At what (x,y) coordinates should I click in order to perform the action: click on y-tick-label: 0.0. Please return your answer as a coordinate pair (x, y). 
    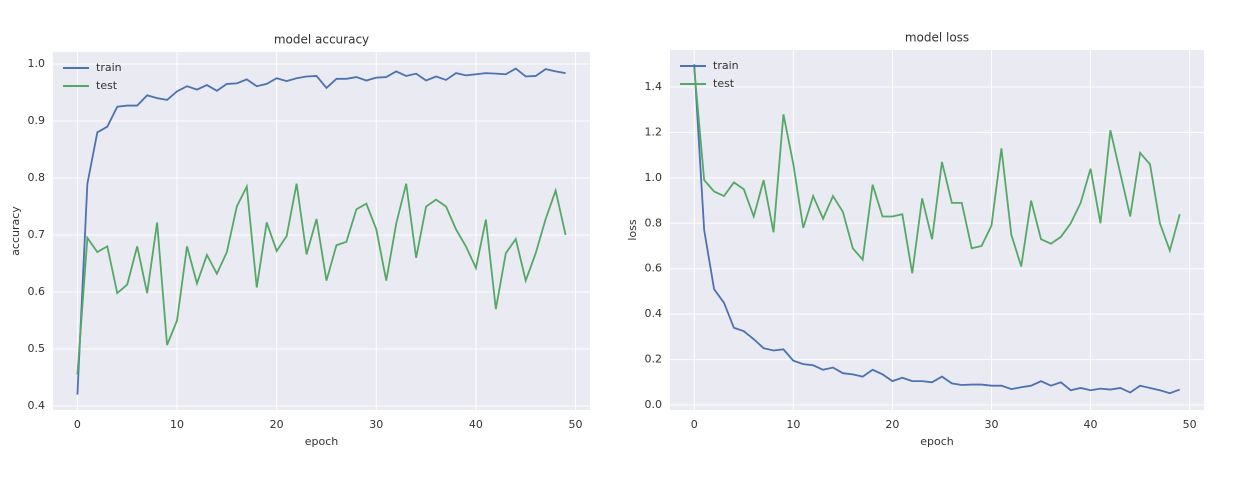
    Looking at the image, I should click on (654, 404).